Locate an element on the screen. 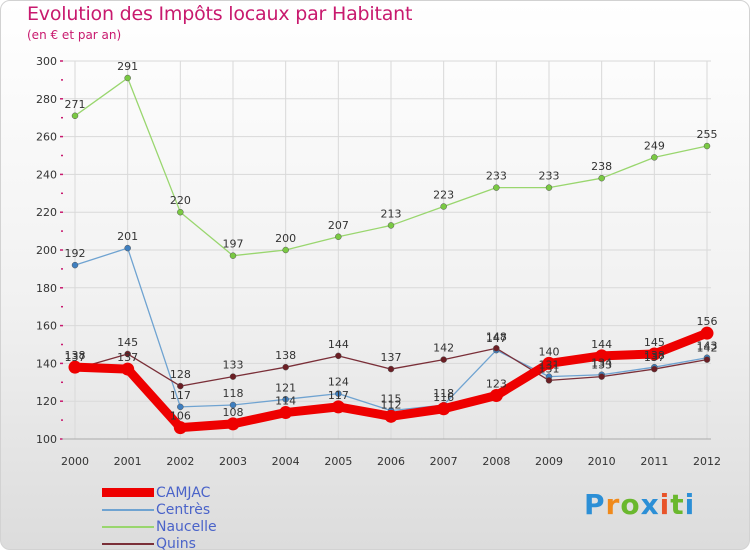 This screenshot has height=552, width=750. data-label-Naucelle: 291 is located at coordinates (127, 66).